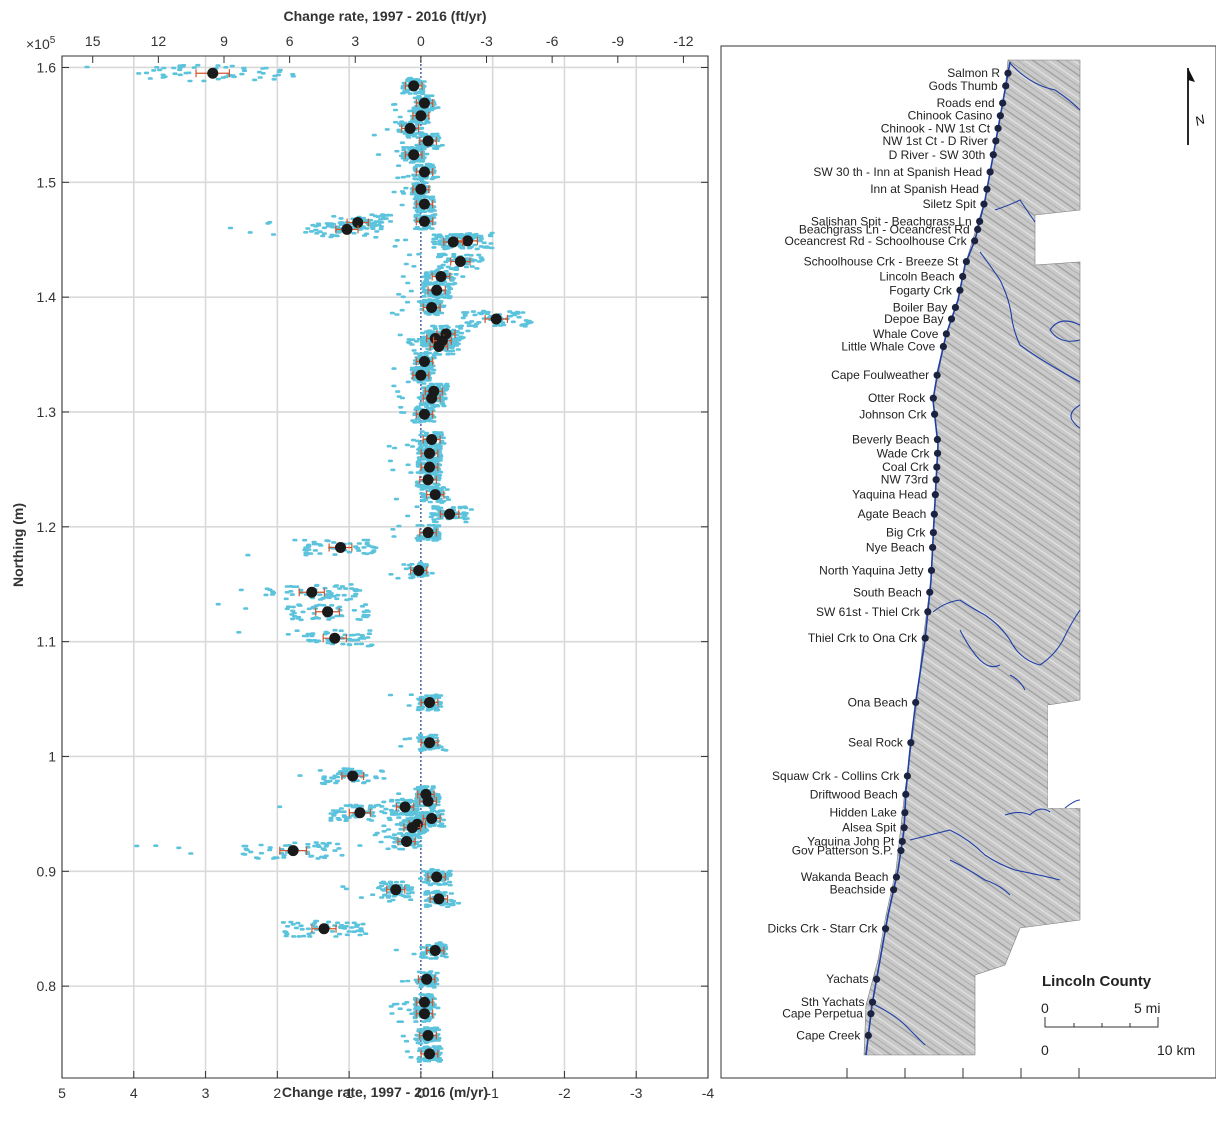 The width and height of the screenshot is (1216, 1139). I want to click on place-marker: Boiler Bay, so click(926, 307).